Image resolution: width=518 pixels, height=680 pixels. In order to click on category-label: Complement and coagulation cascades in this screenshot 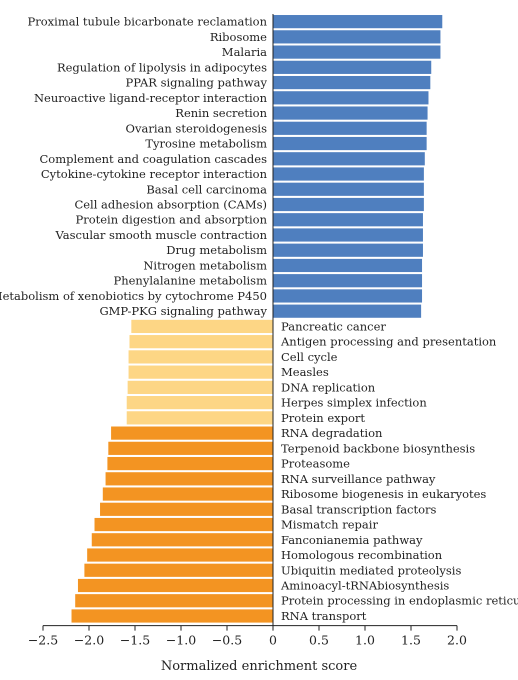, I will do `click(153, 159)`.